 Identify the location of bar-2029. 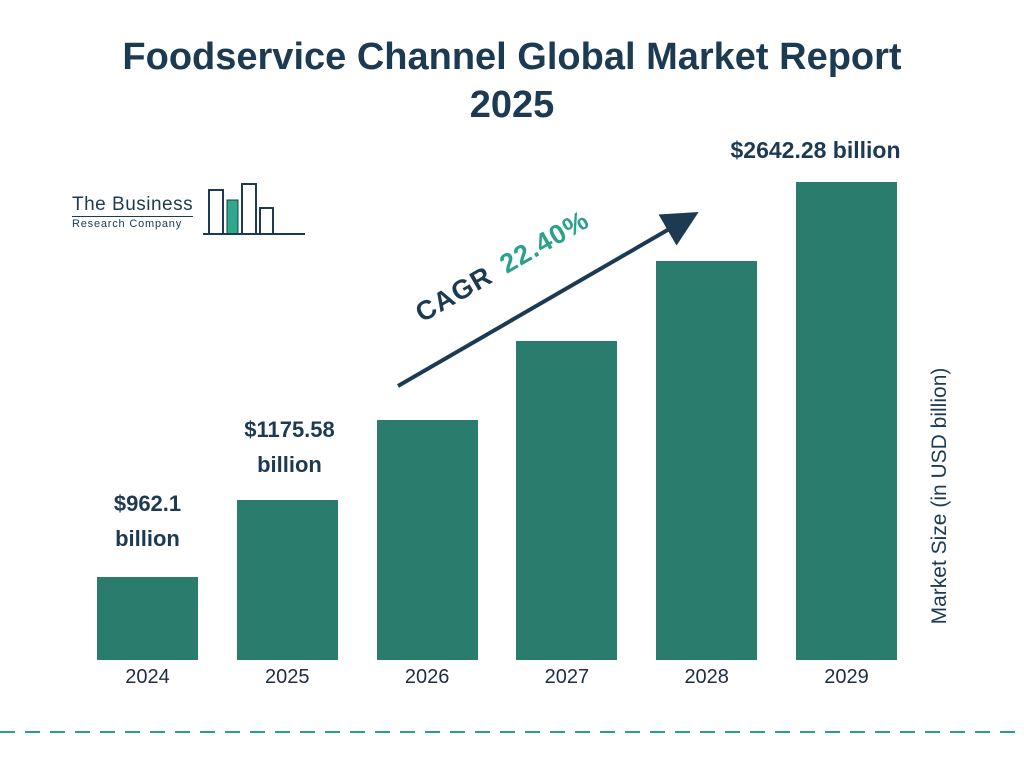
(846, 421).